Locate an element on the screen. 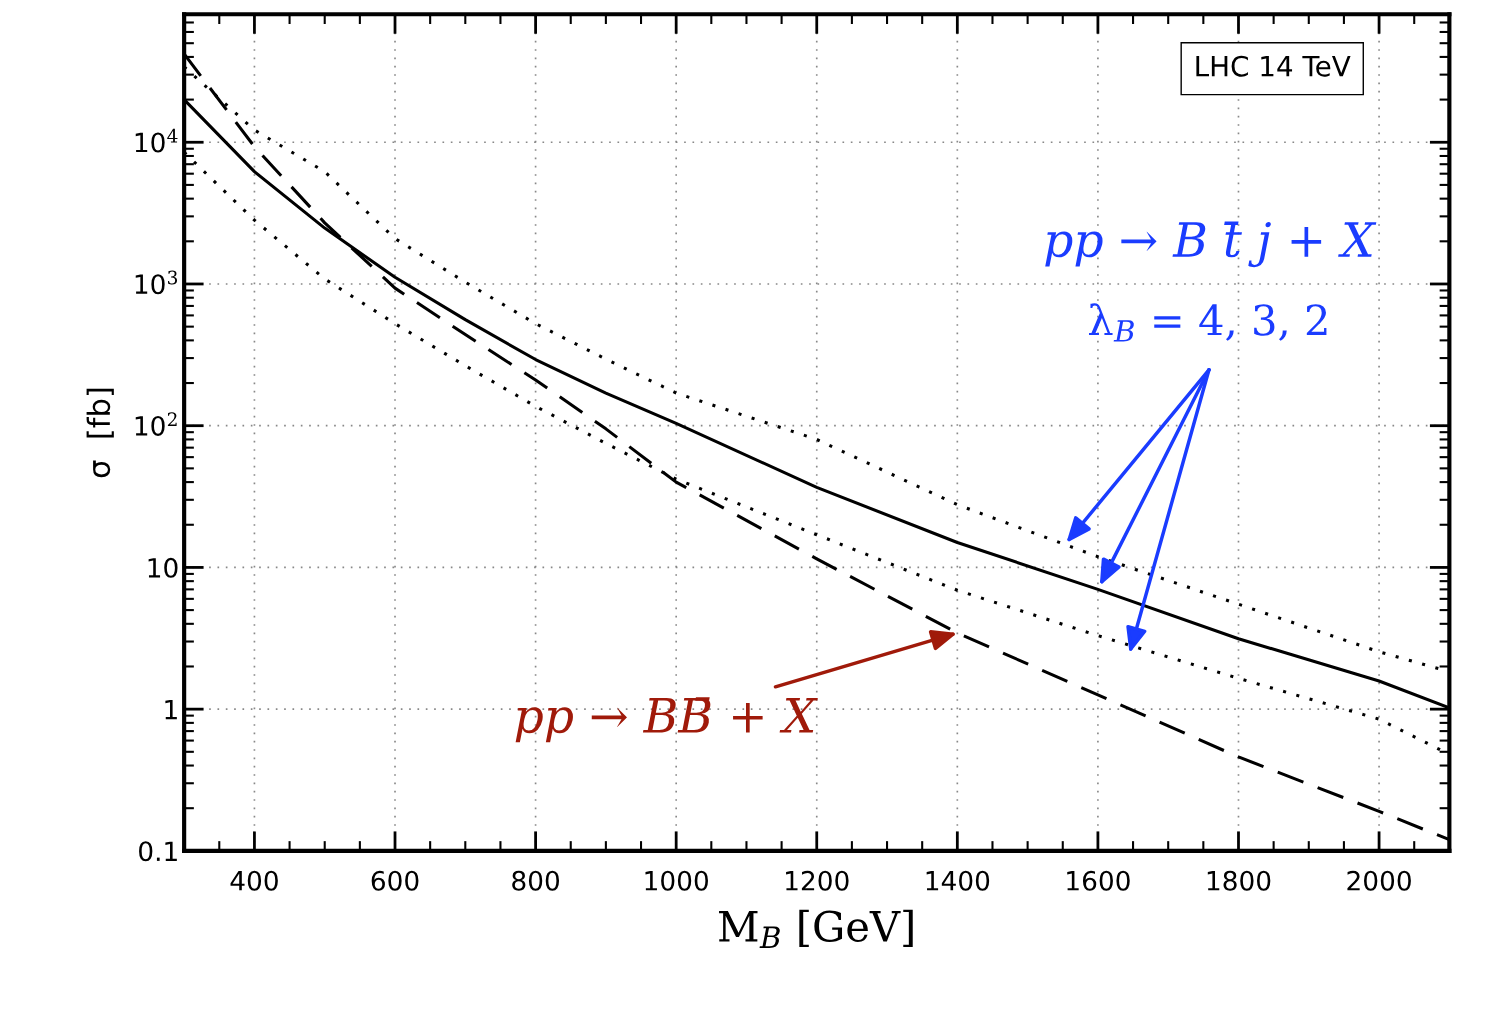 Image resolution: width=1485 pixels, height=1019 pixels. y-axis-title: σ [fb] is located at coordinates (100, 433).